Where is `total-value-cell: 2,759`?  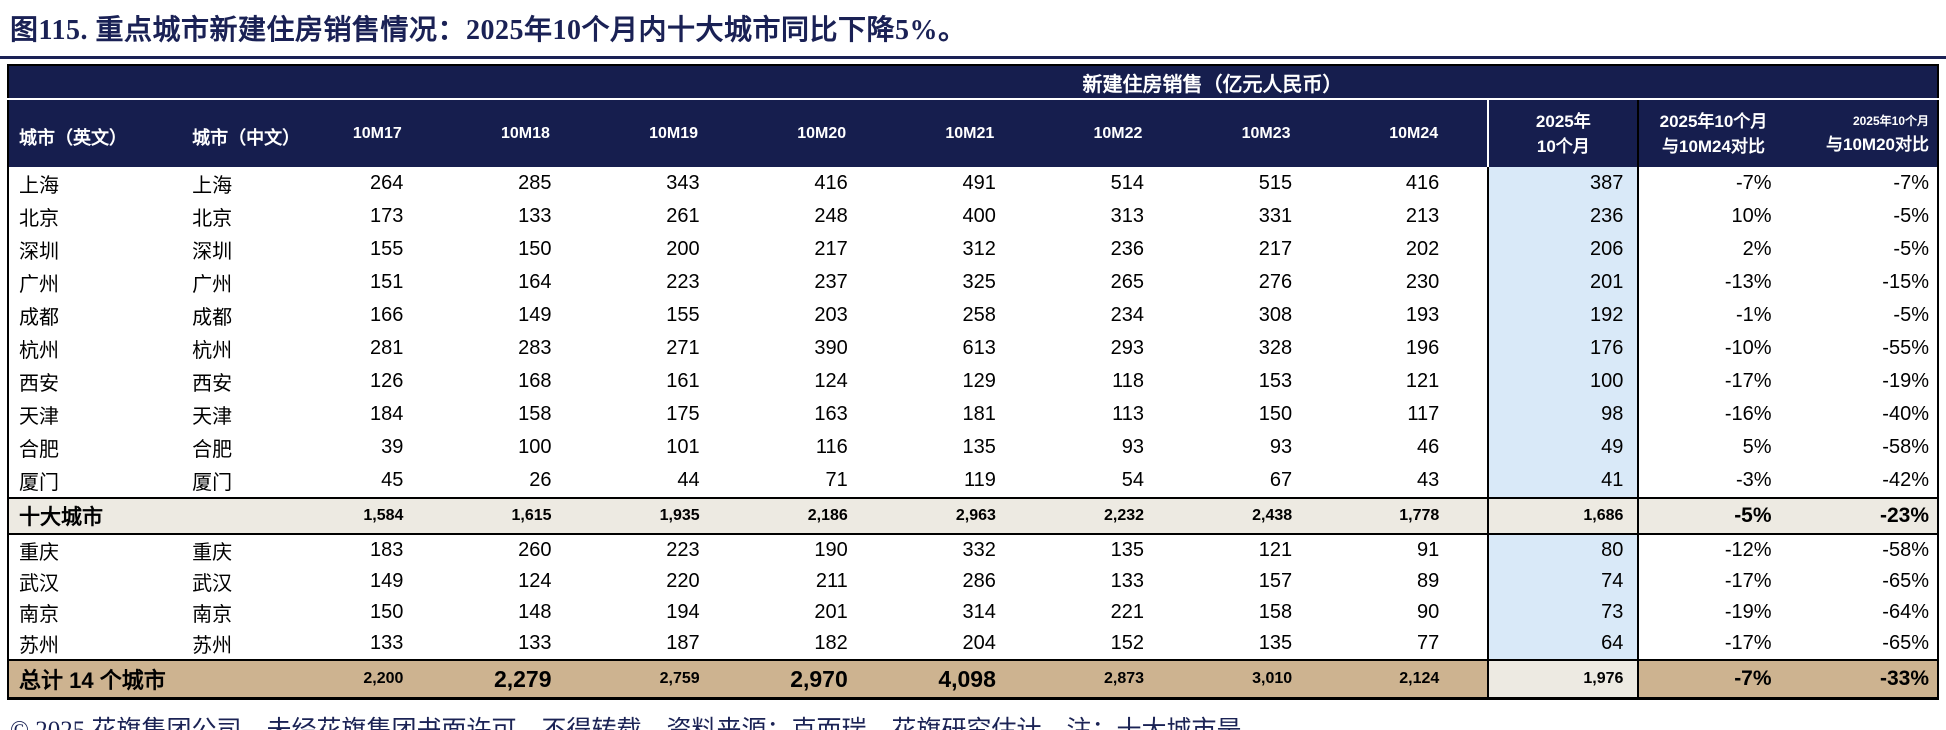
total-value-cell: 2,759 is located at coordinates (673, 679).